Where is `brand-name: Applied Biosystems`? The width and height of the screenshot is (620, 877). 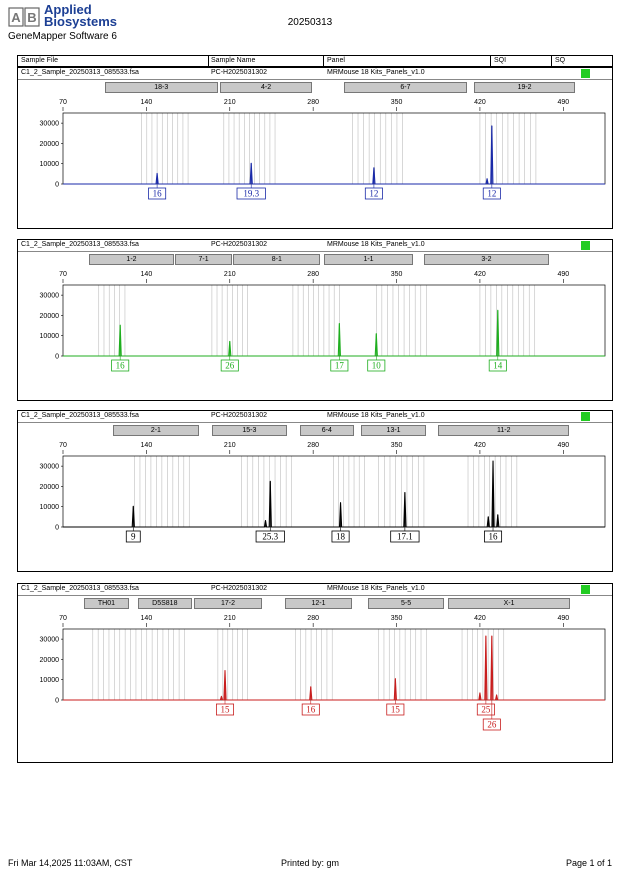 brand-name: Applied Biosystems is located at coordinates (80, 16).